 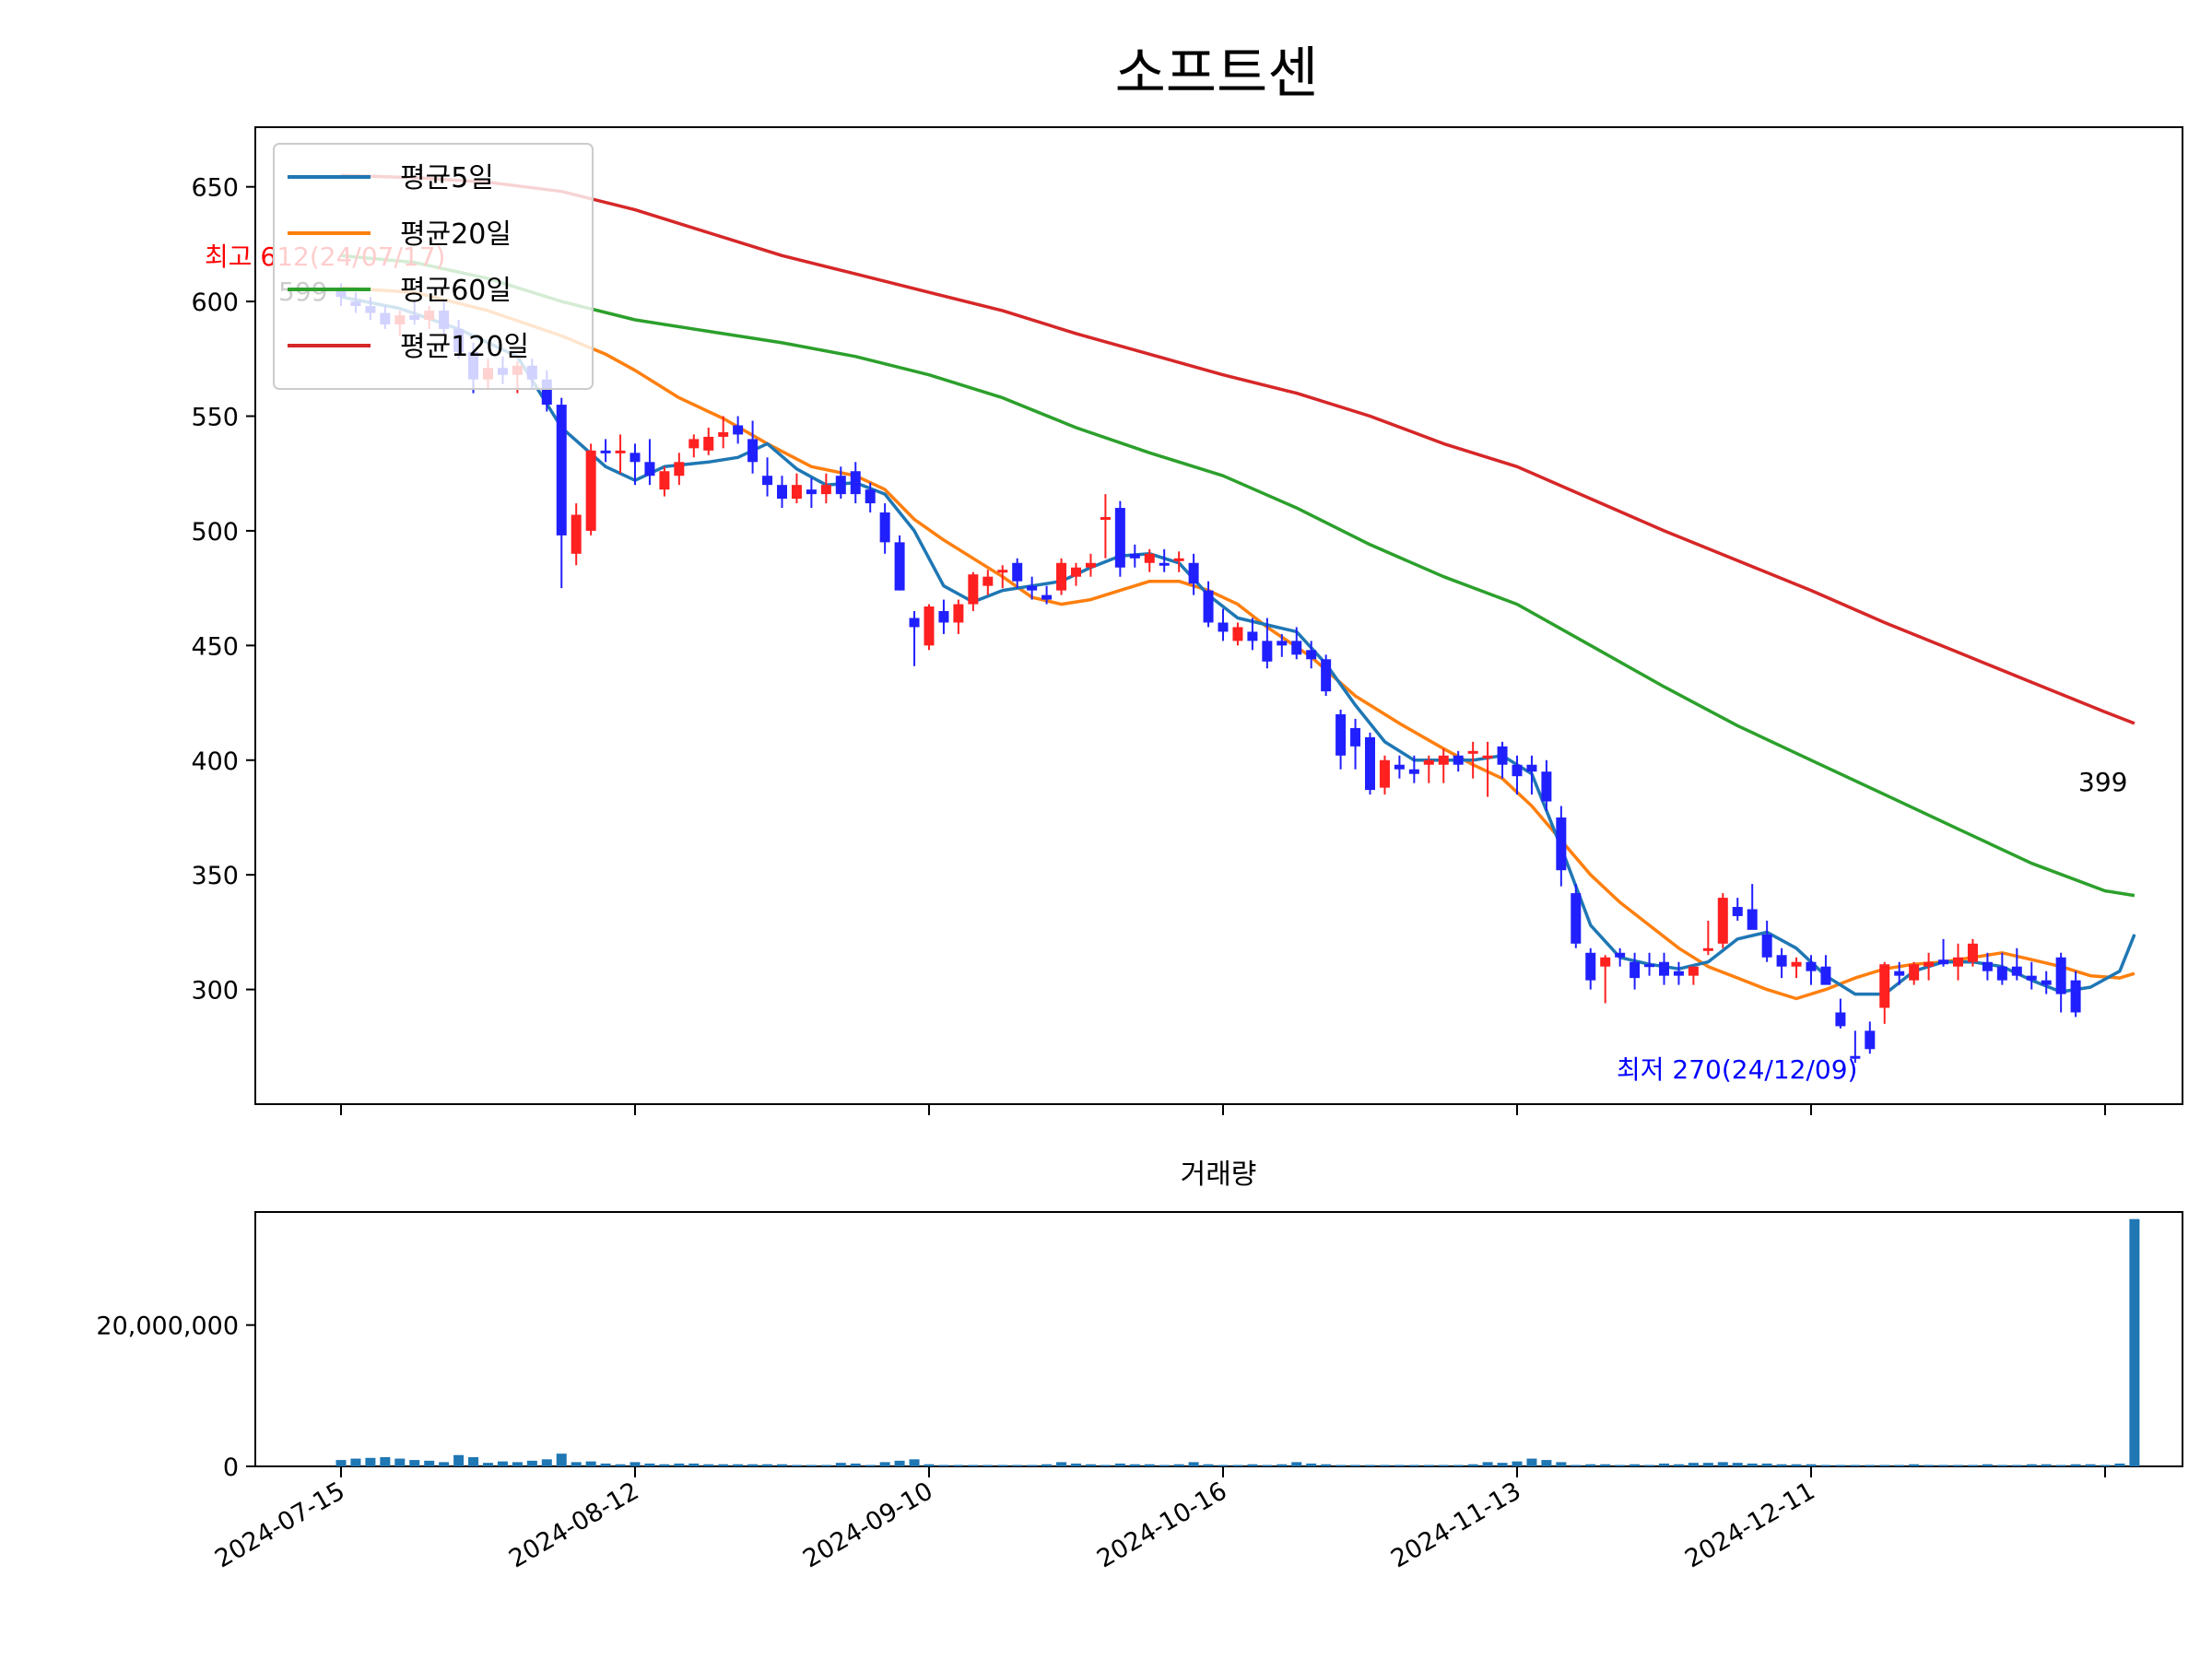 What do you see at coordinates (215, 991) in the screenshot?
I see `price-y-tick-label: 300` at bounding box center [215, 991].